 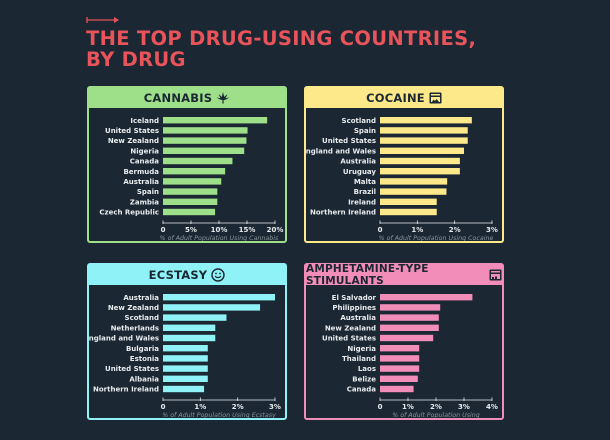 What do you see at coordinates (178, 275) in the screenshot?
I see `ecstasy-panel-title: ECSTASY` at bounding box center [178, 275].